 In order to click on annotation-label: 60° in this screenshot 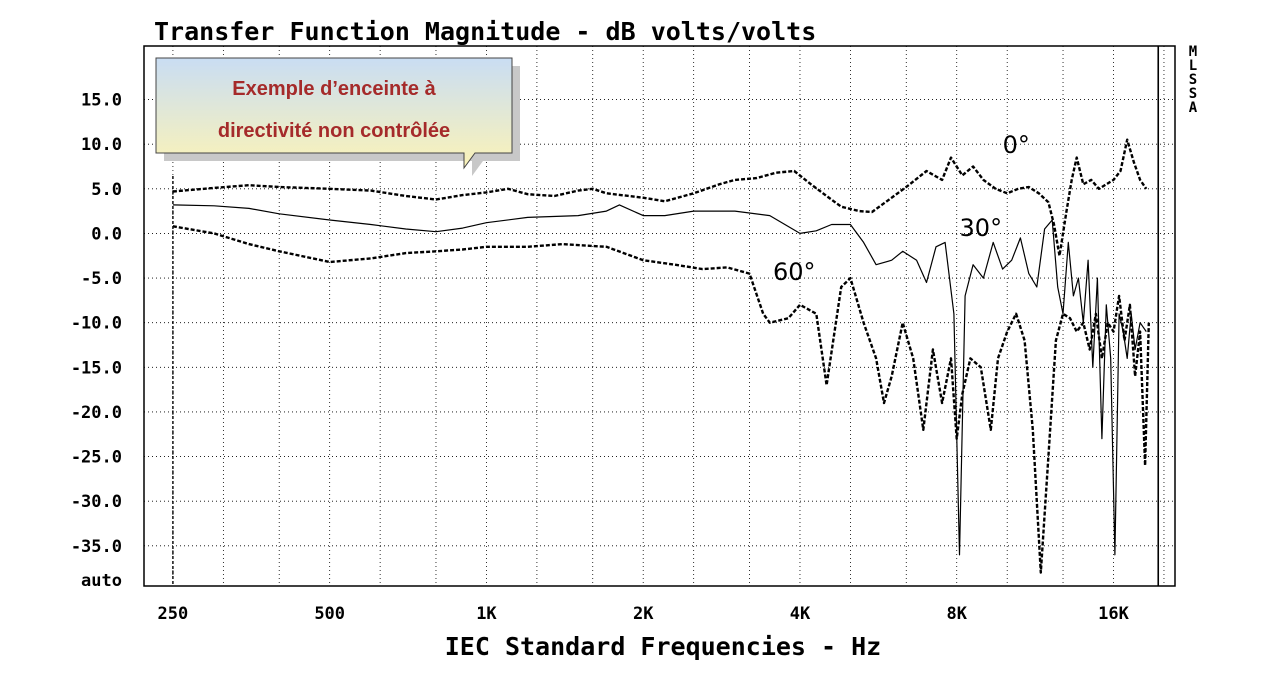, I will do `click(794, 272)`.